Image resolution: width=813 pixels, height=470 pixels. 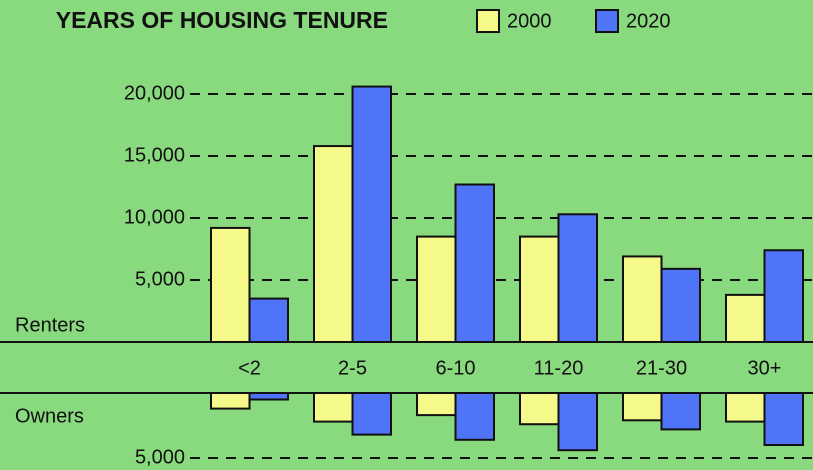 What do you see at coordinates (154, 155) in the screenshot?
I see `y-tick-label: 15,000` at bounding box center [154, 155].